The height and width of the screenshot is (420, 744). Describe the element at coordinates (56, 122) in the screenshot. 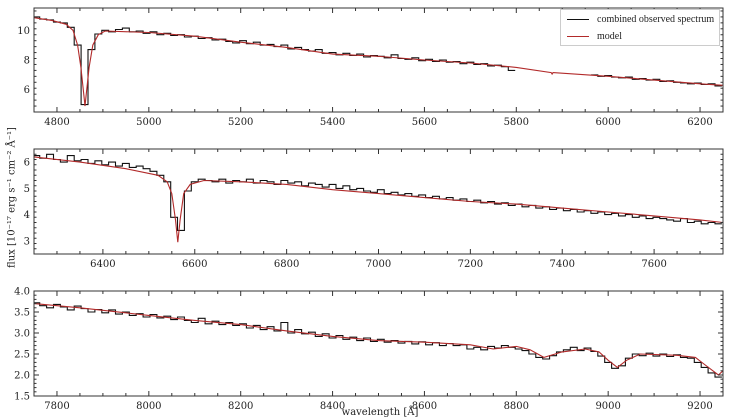

I see `x-tick-label: 4800` at that location.